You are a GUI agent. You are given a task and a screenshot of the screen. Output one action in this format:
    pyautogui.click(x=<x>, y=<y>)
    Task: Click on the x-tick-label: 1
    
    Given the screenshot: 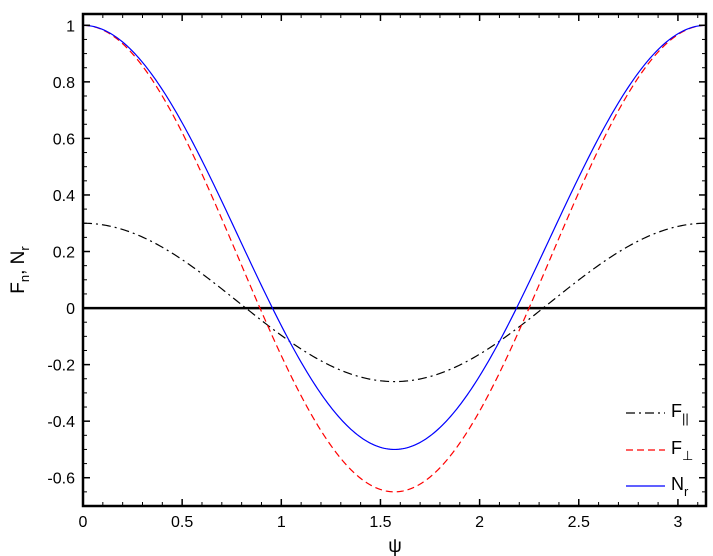 What is the action you would take?
    pyautogui.click(x=281, y=522)
    